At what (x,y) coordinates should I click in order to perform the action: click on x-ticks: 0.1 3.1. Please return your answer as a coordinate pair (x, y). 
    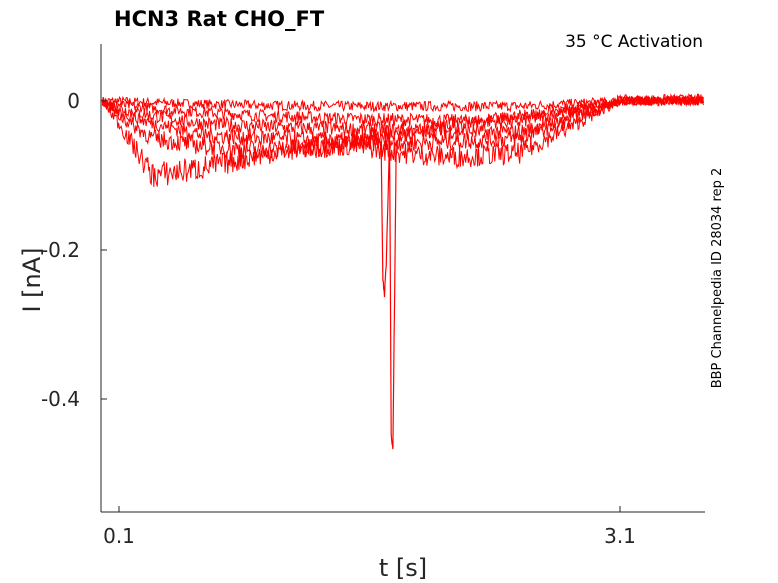
    Looking at the image, I should click on (369, 527).